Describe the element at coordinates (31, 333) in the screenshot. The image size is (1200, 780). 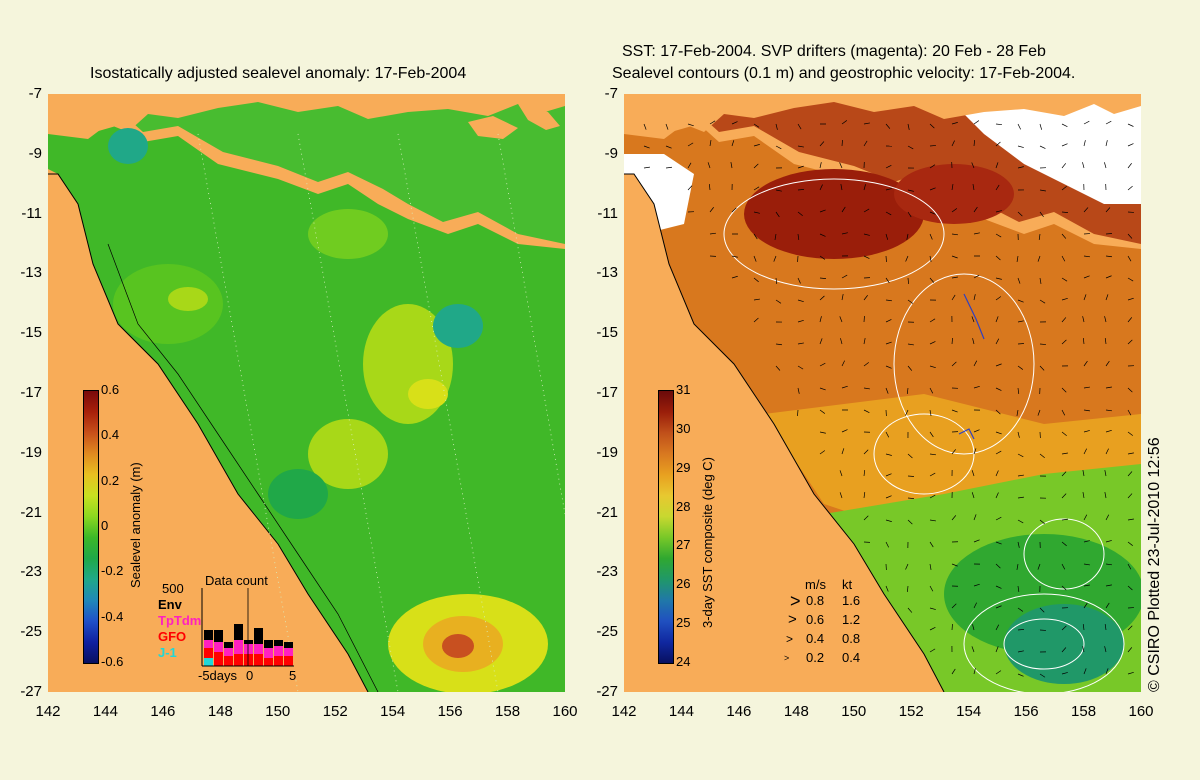
I see `left-lat-tick: -15` at that location.